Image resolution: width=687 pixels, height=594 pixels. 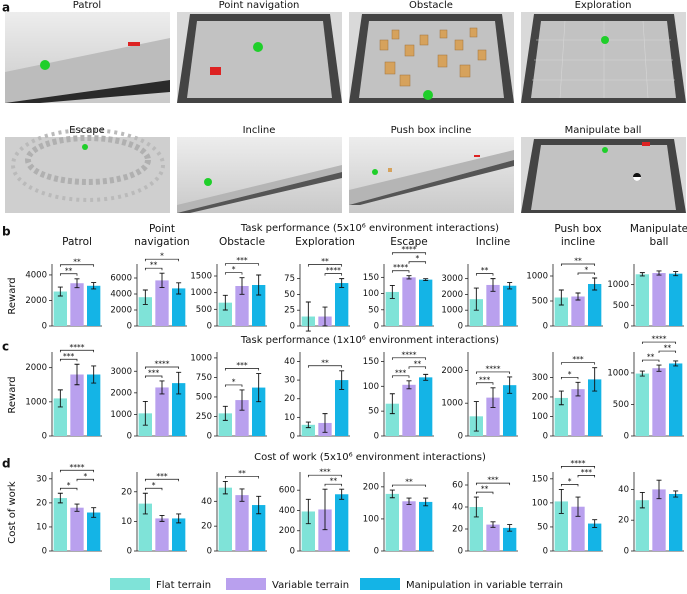 What do you see at coordinates (6, 232) in the screenshot?
I see `panel-label: b` at bounding box center [6, 232].